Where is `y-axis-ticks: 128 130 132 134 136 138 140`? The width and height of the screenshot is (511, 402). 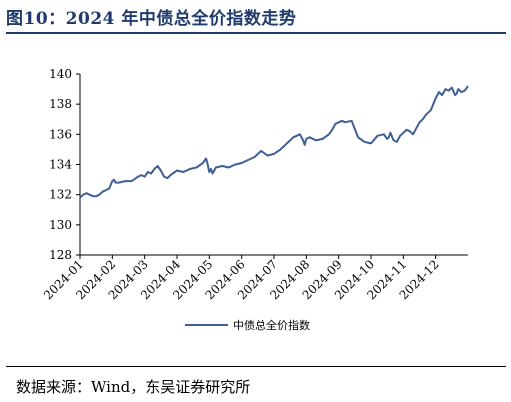 y-axis-ticks: 128 130 132 134 136 138 140 is located at coordinates (64, 164).